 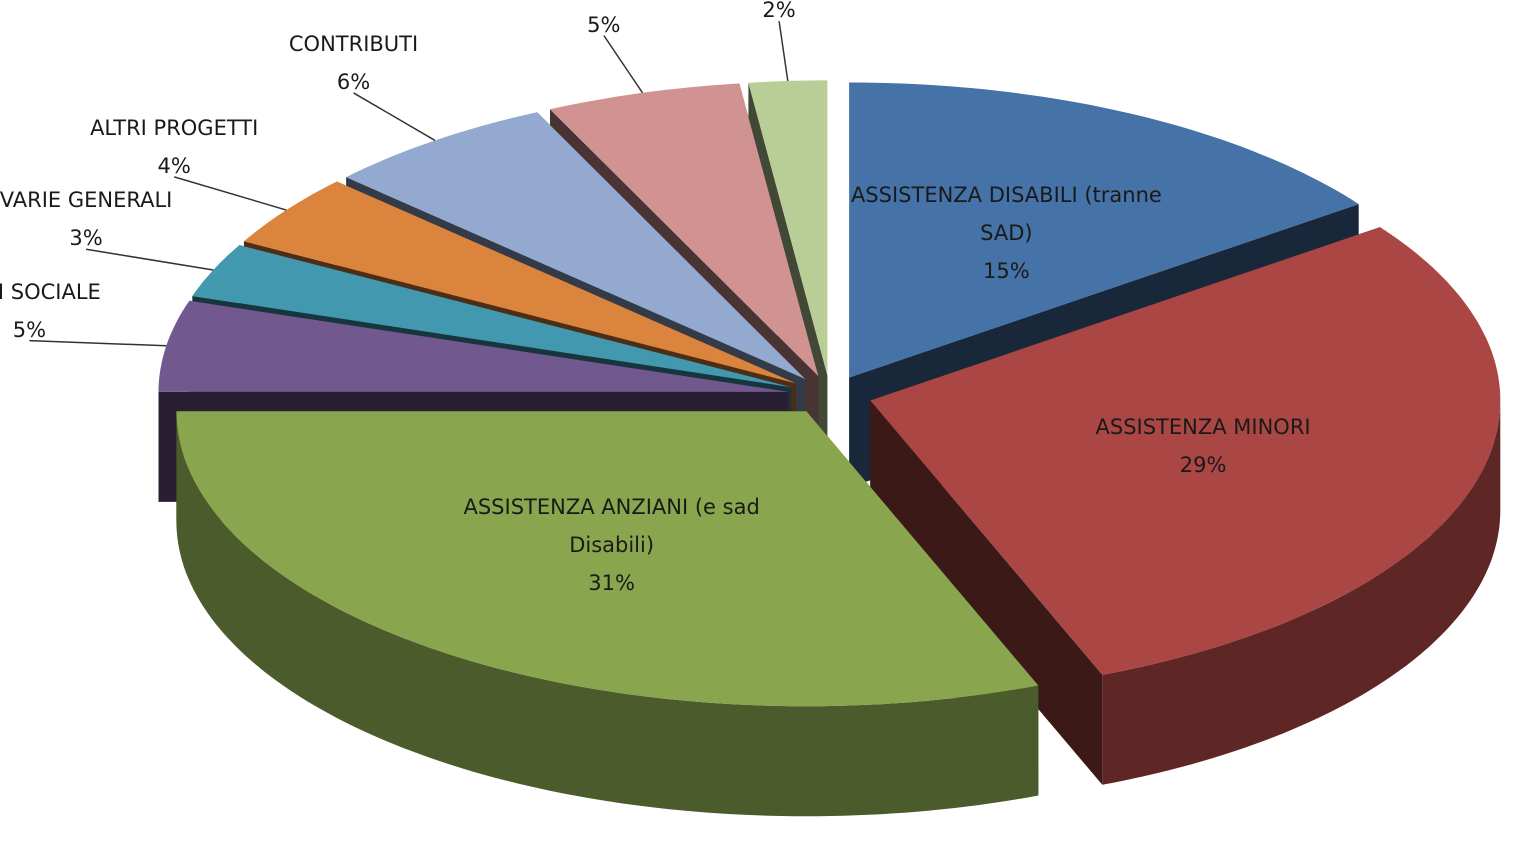 What do you see at coordinates (86, 200) in the screenshot?
I see `category-label: VARIE GENERALI` at bounding box center [86, 200].